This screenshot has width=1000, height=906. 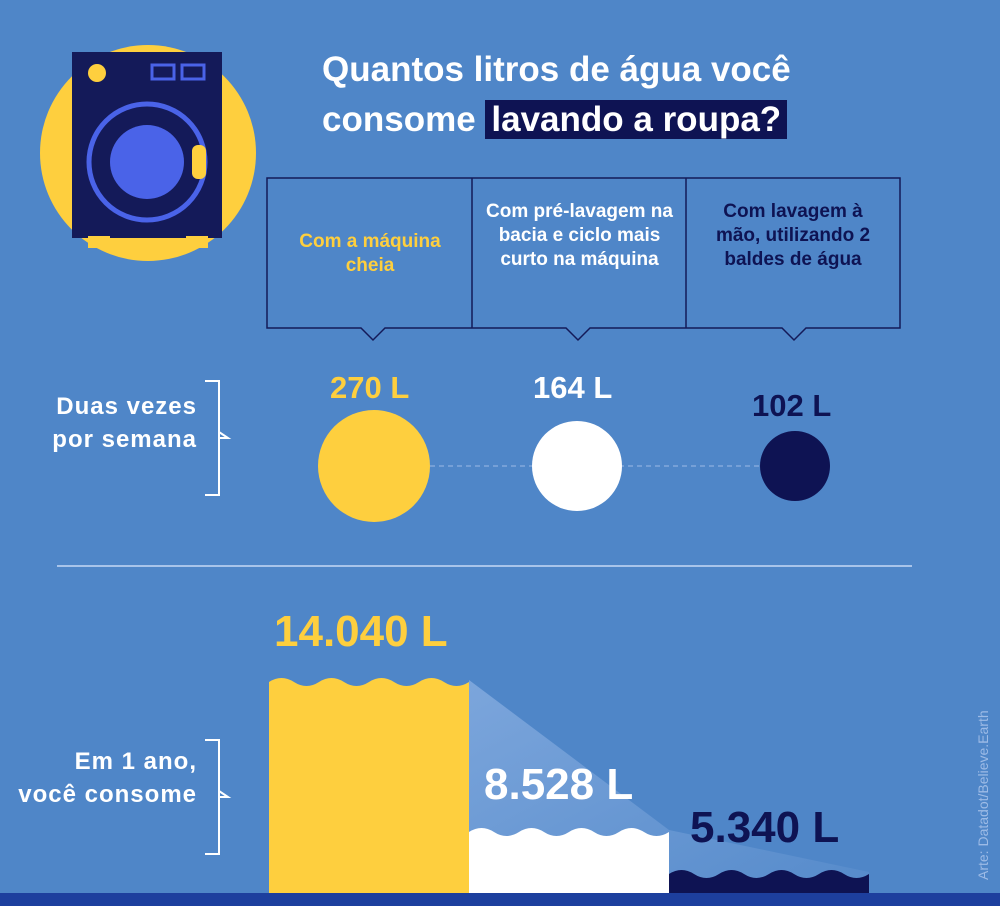 I want to click on handle, so click(x=199, y=162).